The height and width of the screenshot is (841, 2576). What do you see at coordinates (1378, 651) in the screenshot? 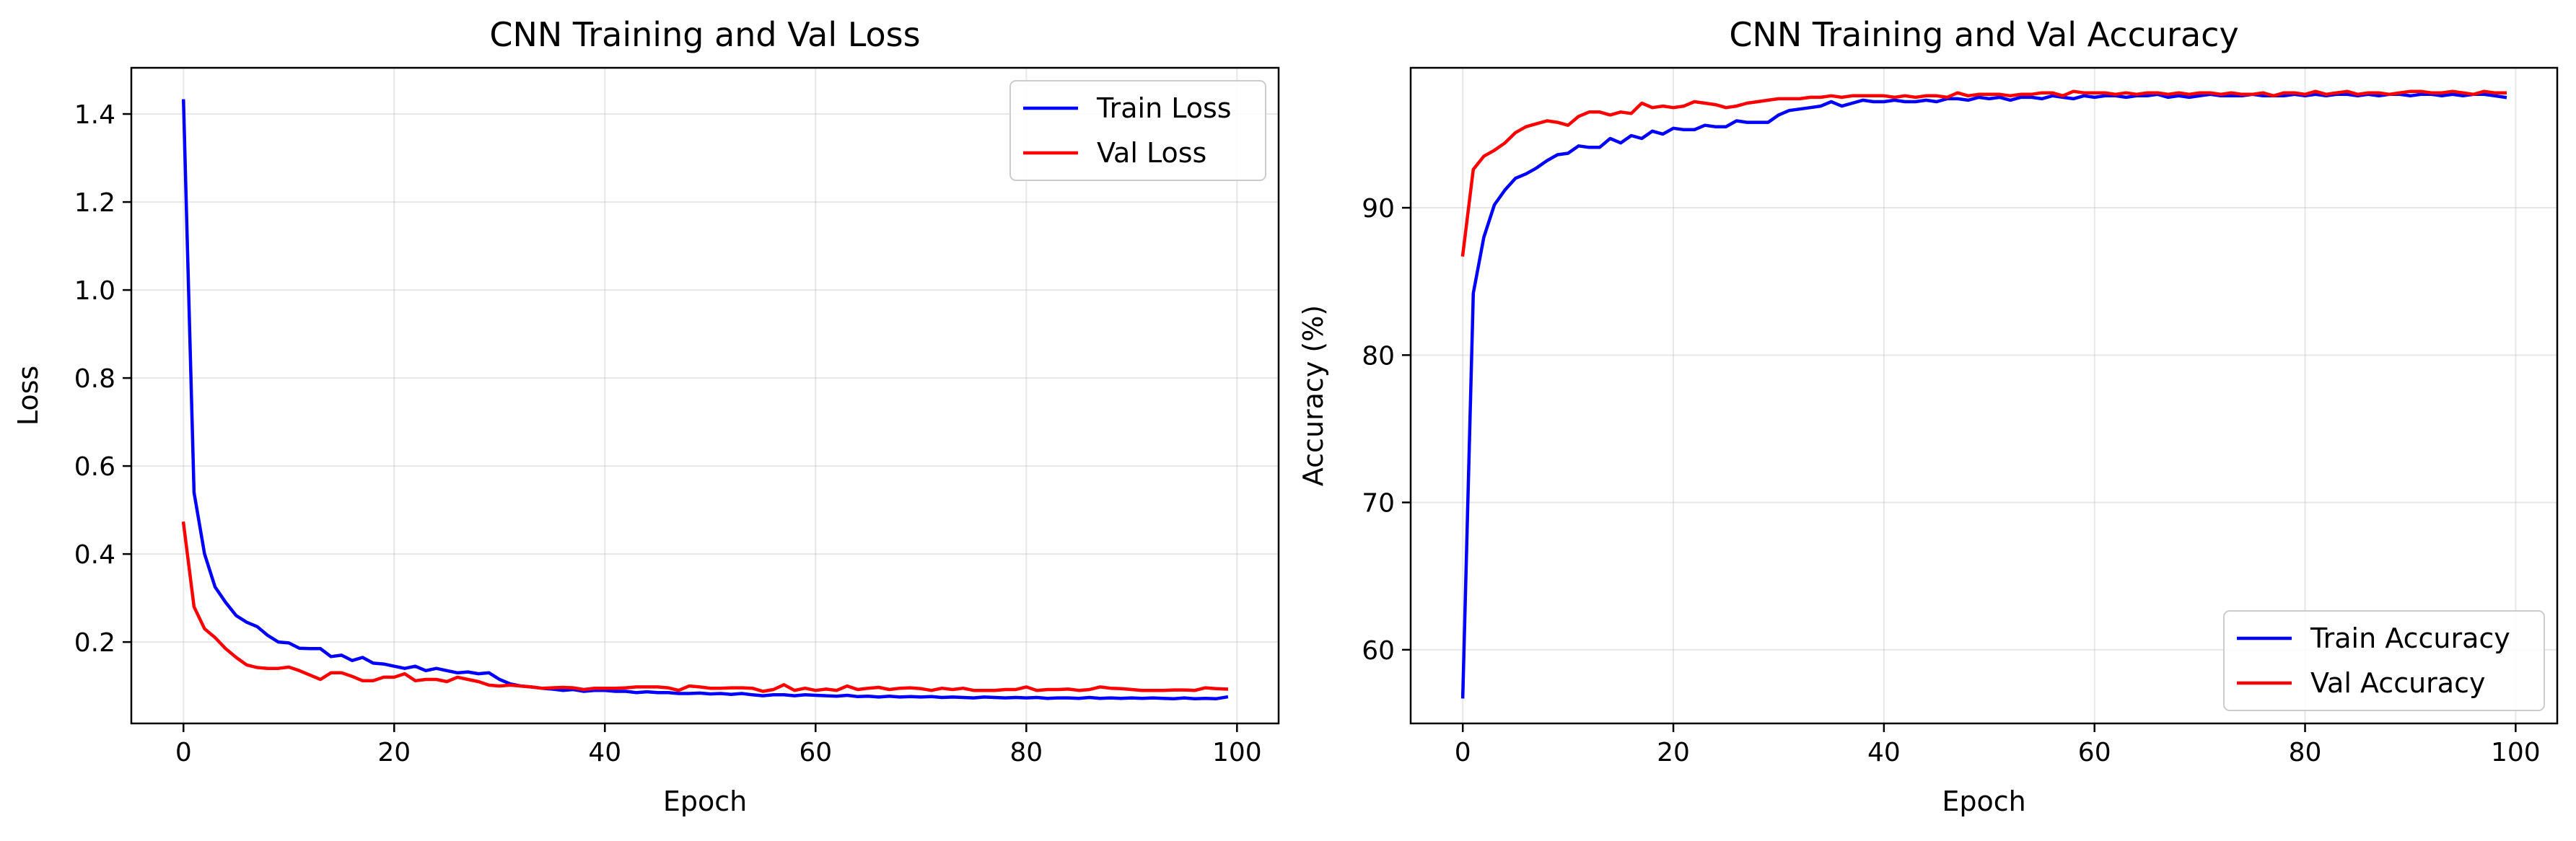
I see `y-tick-label: 60` at bounding box center [1378, 651].